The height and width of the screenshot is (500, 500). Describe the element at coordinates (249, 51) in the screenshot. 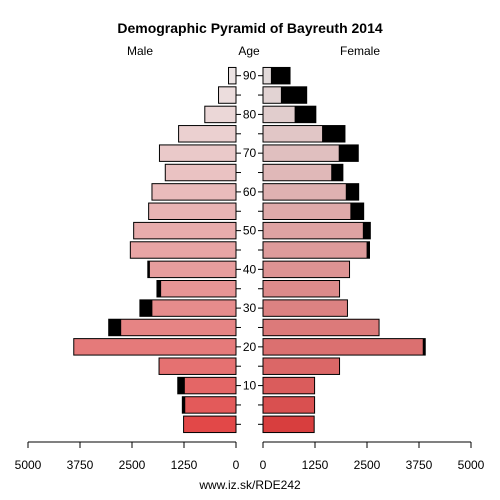

I see `age-label: Age` at that location.